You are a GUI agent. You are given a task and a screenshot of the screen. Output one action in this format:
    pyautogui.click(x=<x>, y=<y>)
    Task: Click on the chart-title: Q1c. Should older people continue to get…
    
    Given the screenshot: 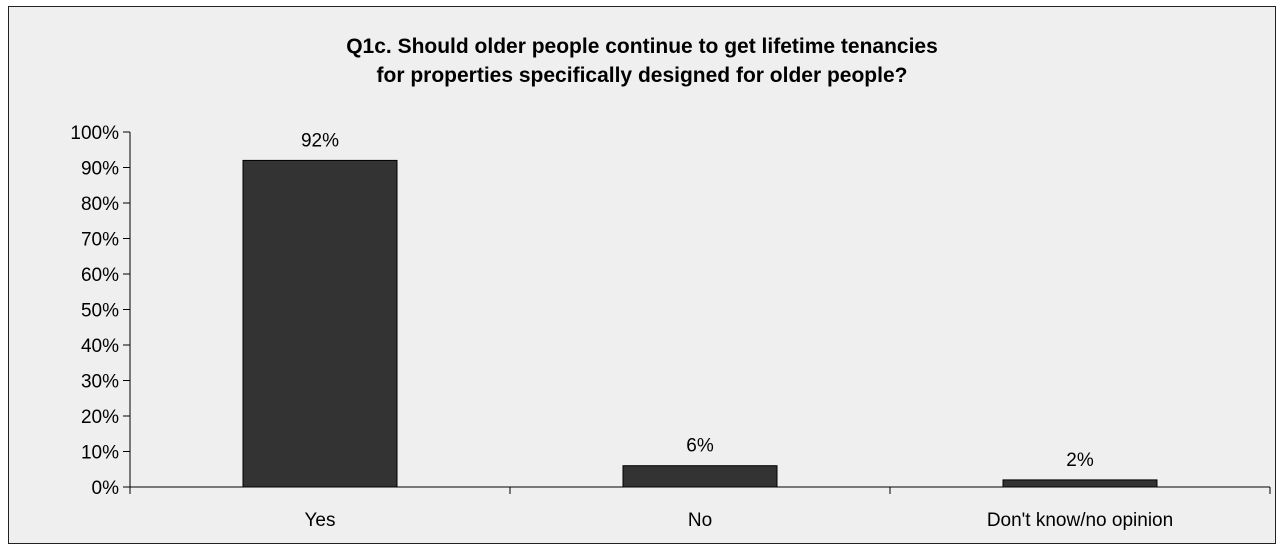 What is the action you would take?
    pyautogui.click(x=642, y=61)
    